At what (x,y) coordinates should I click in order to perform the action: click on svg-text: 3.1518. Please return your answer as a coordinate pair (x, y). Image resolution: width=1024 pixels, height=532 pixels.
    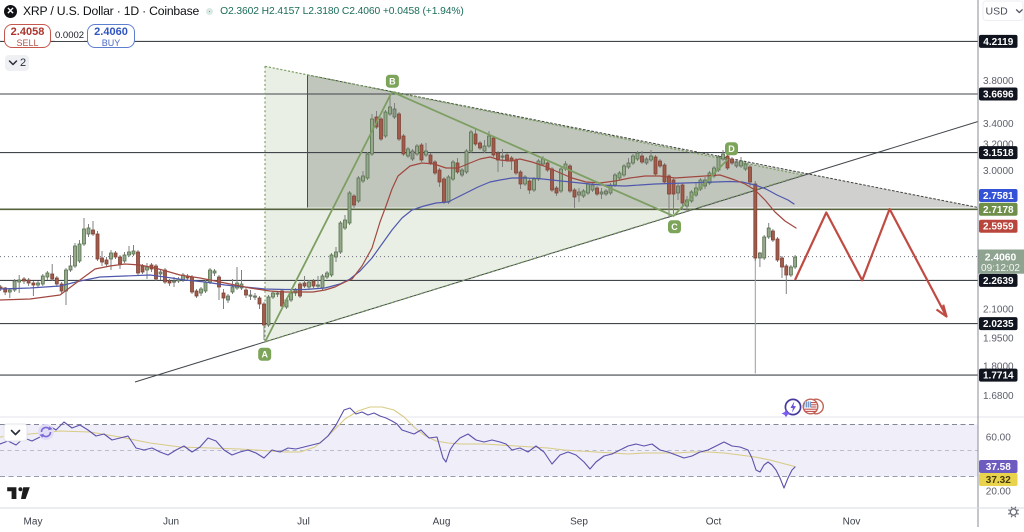
    Looking at the image, I should click on (998, 153).